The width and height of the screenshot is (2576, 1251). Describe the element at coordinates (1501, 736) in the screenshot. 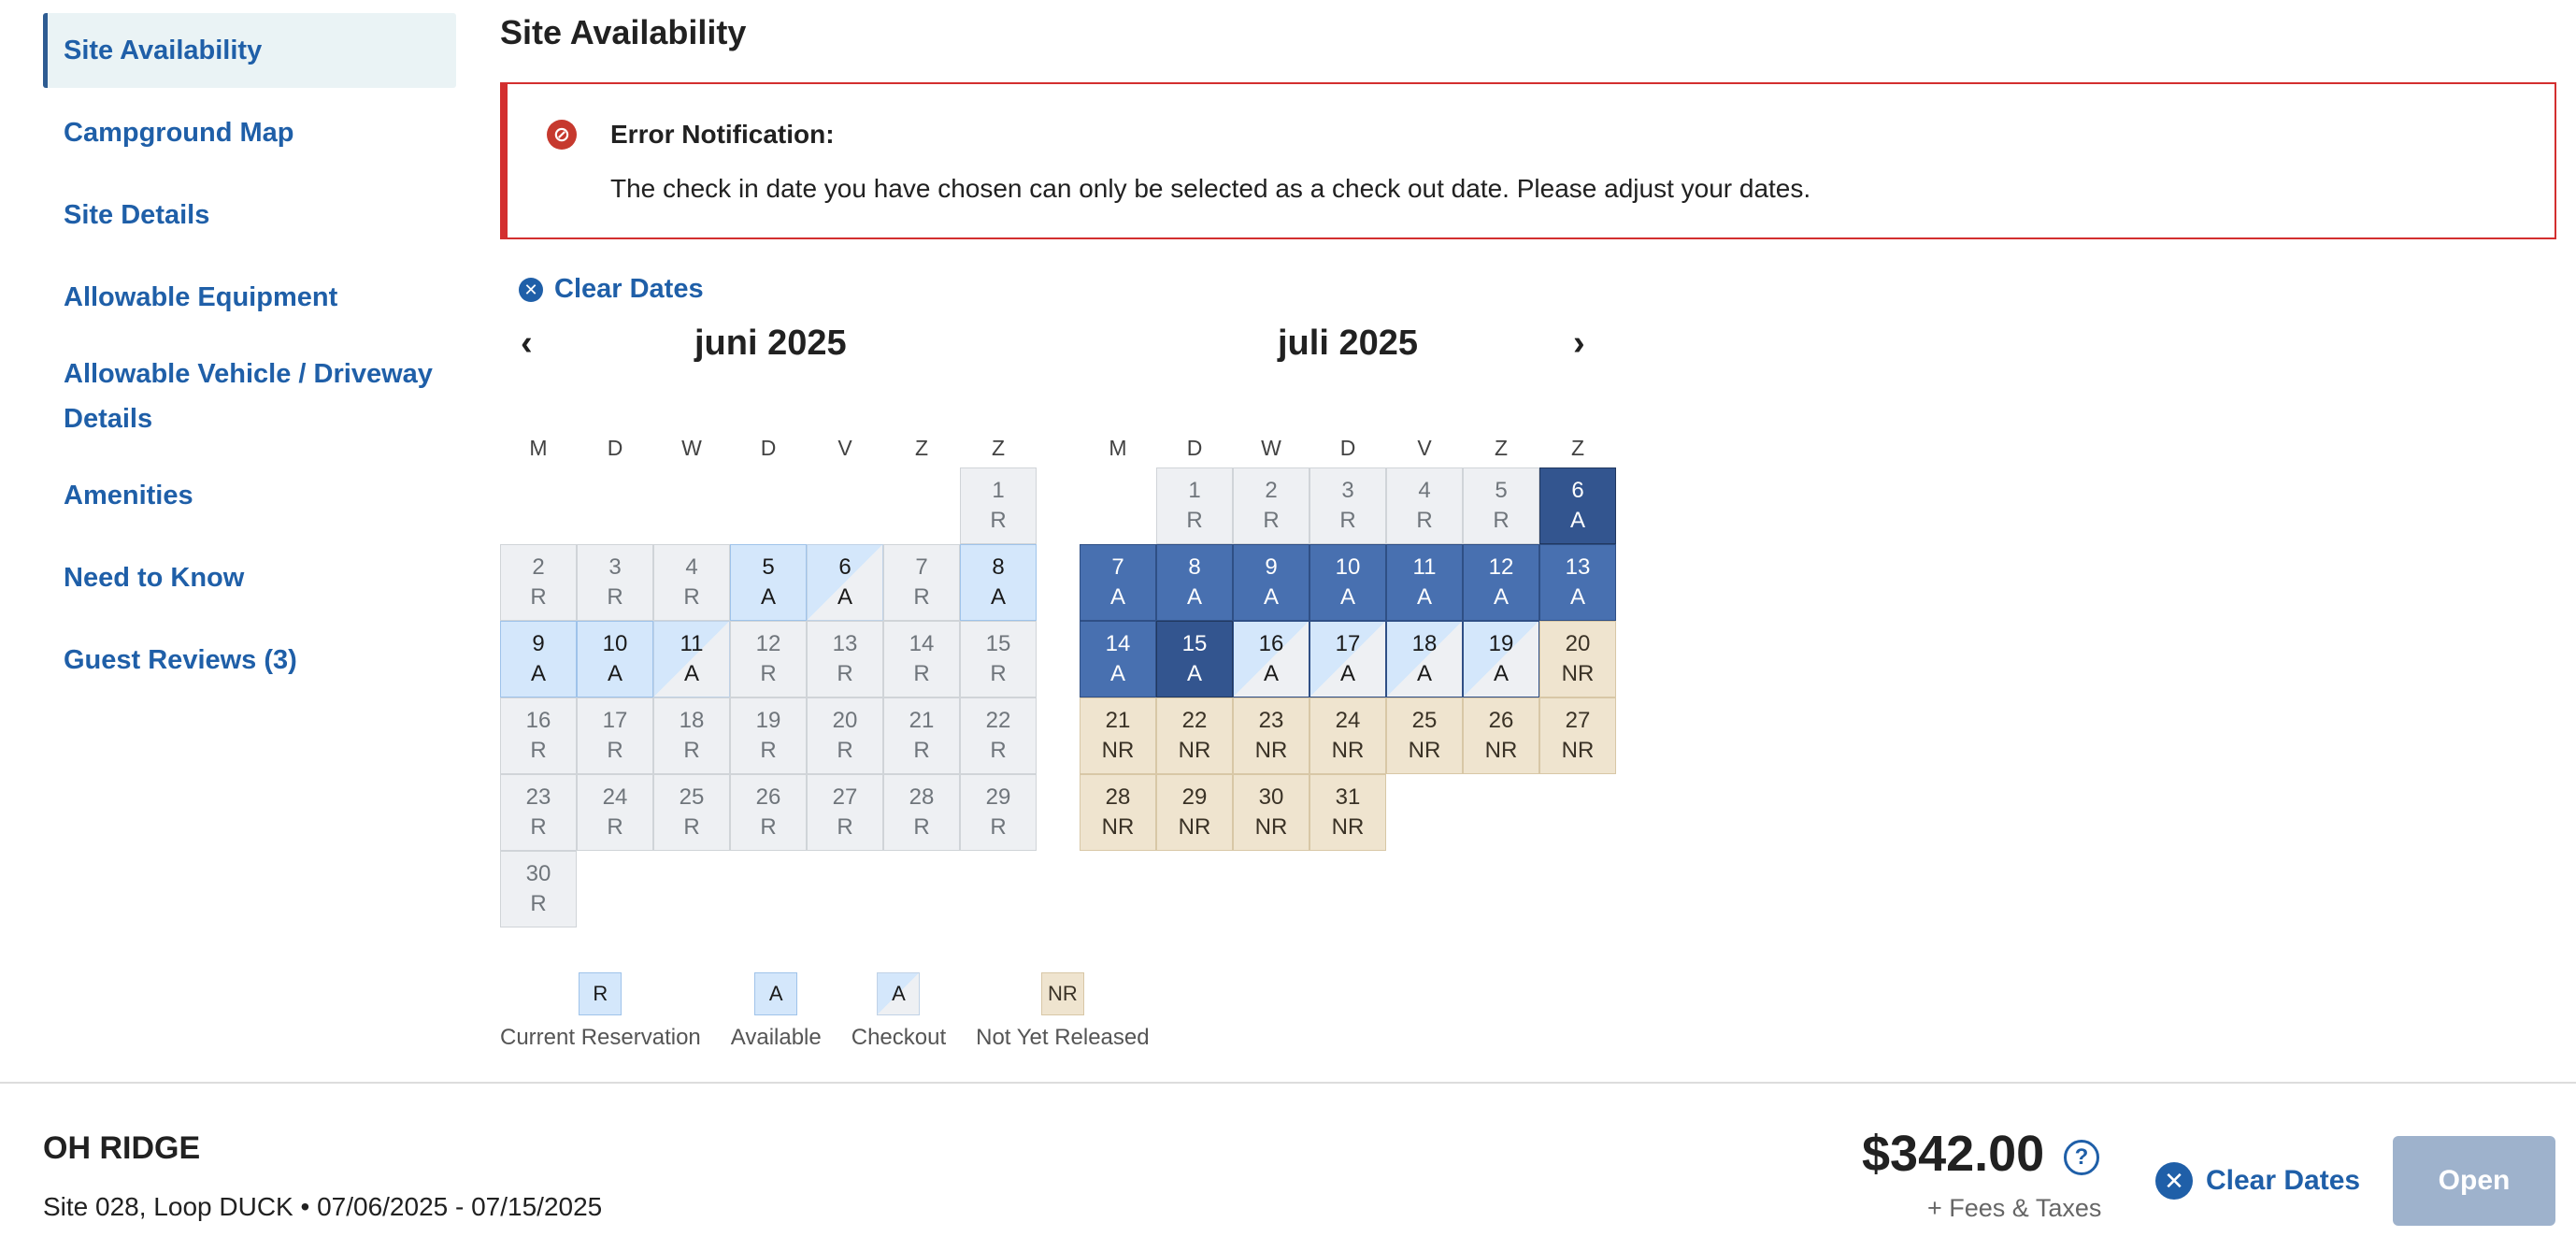

I see `calendar-day: 26 NR` at that location.